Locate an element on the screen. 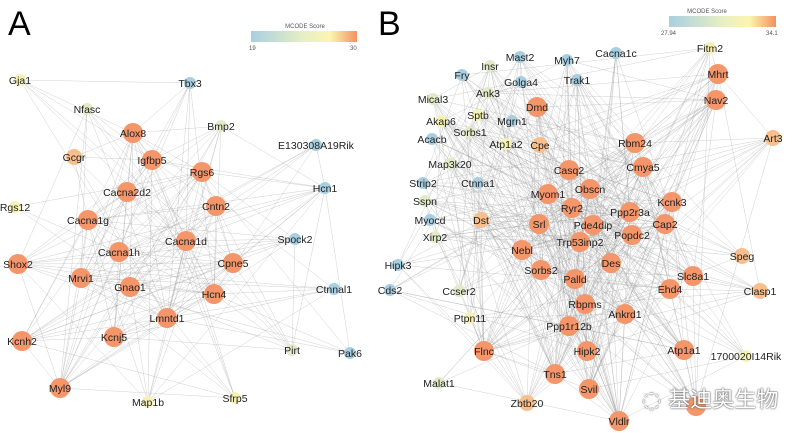  panel-a-node: Mrvi1 is located at coordinates (81, 278).